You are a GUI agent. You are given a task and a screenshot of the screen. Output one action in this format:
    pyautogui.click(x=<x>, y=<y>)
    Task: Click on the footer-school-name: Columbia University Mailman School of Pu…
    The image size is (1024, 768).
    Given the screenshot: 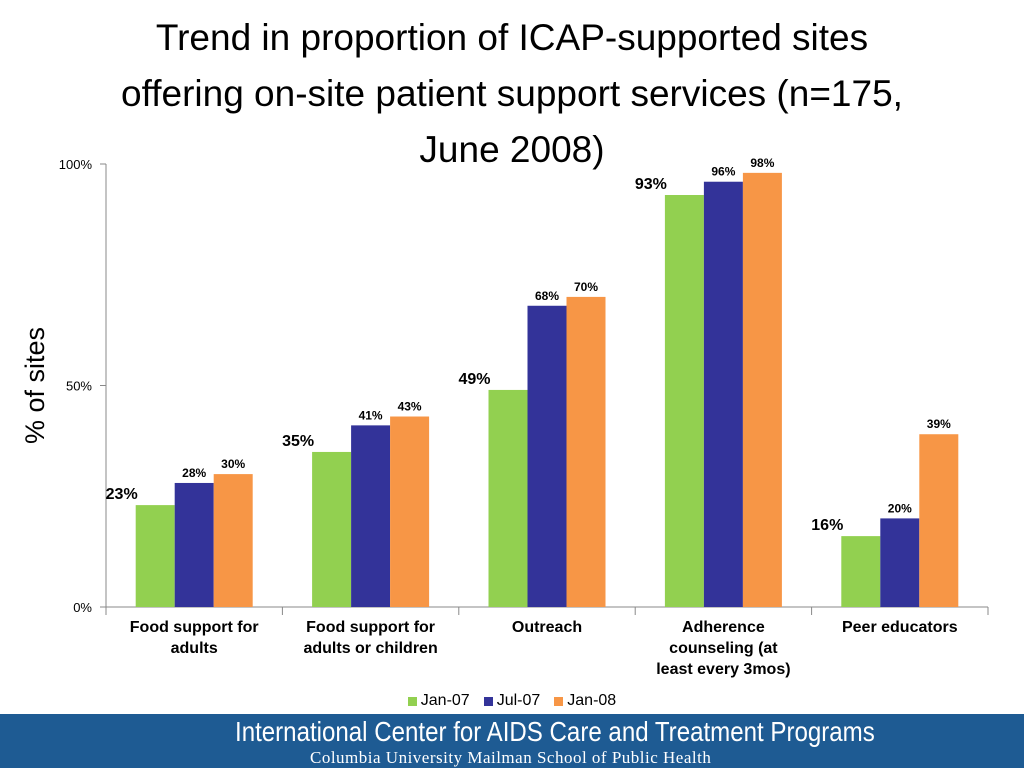 What is the action you would take?
    pyautogui.click(x=511, y=757)
    